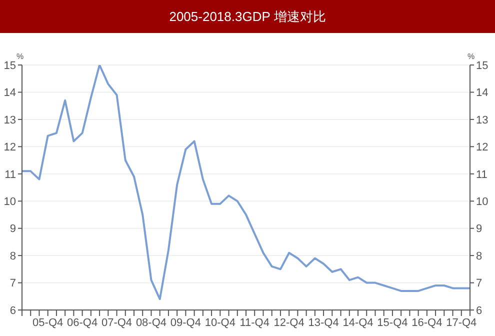  Describe the element at coordinates (13, 310) in the screenshot. I see `y-tick-label: 6` at that location.